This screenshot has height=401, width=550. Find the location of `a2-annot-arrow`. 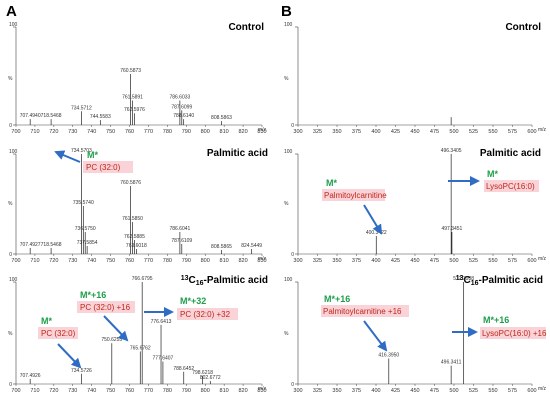

a2-annot-arrow is located at coordinates (67, 156).